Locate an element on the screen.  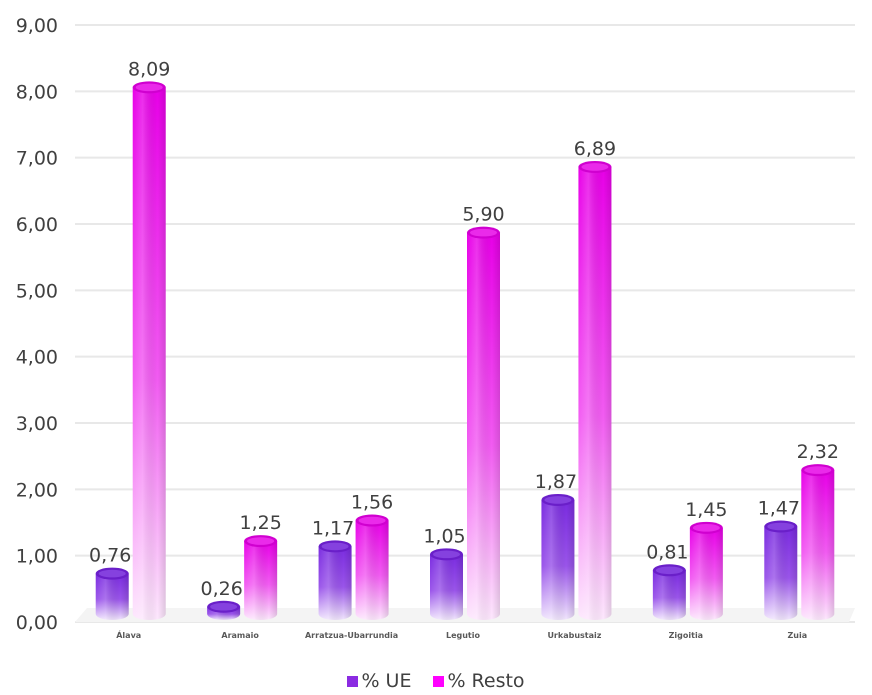
legend-item-resto: % Resto is located at coordinates (479, 681).